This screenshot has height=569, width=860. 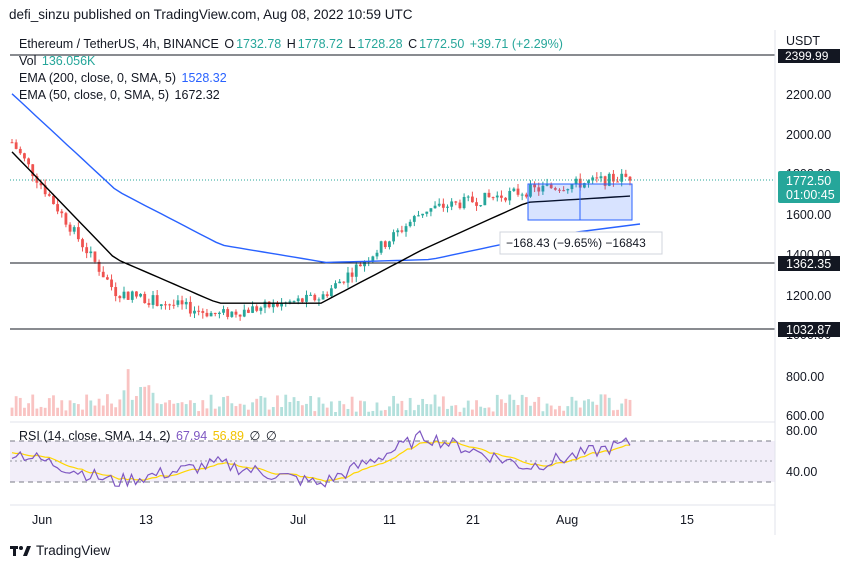 I want to click on tradingview-logo-icon, so click(x=21, y=551).